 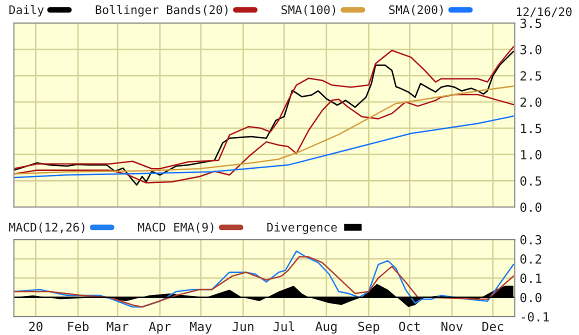 What do you see at coordinates (531, 49) in the screenshot?
I see `y-tick-label: 3.0` at bounding box center [531, 49].